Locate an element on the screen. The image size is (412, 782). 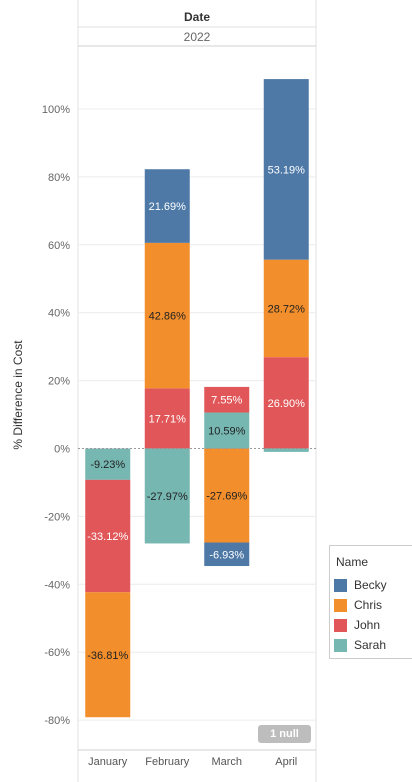
data-label: -33.12% is located at coordinates (107, 537).